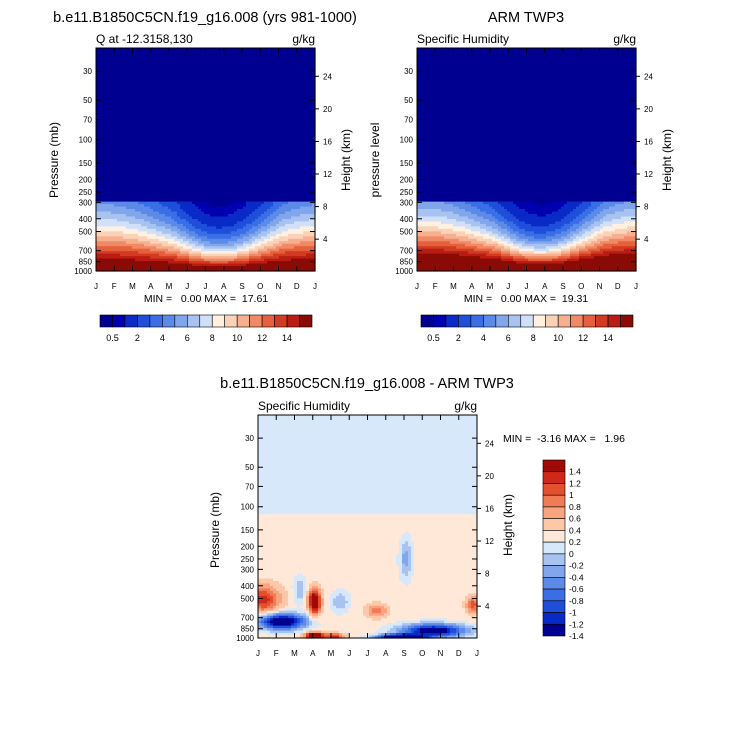  Describe the element at coordinates (576, 636) in the screenshot. I see `colorbar-label: -1.4` at that location.